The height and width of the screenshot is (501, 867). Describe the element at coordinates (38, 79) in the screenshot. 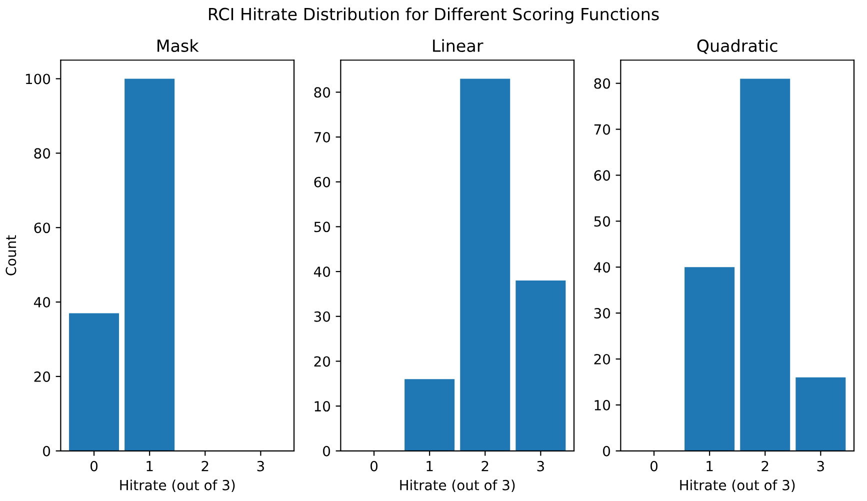

I see `y-tick-label: 100` at that location.